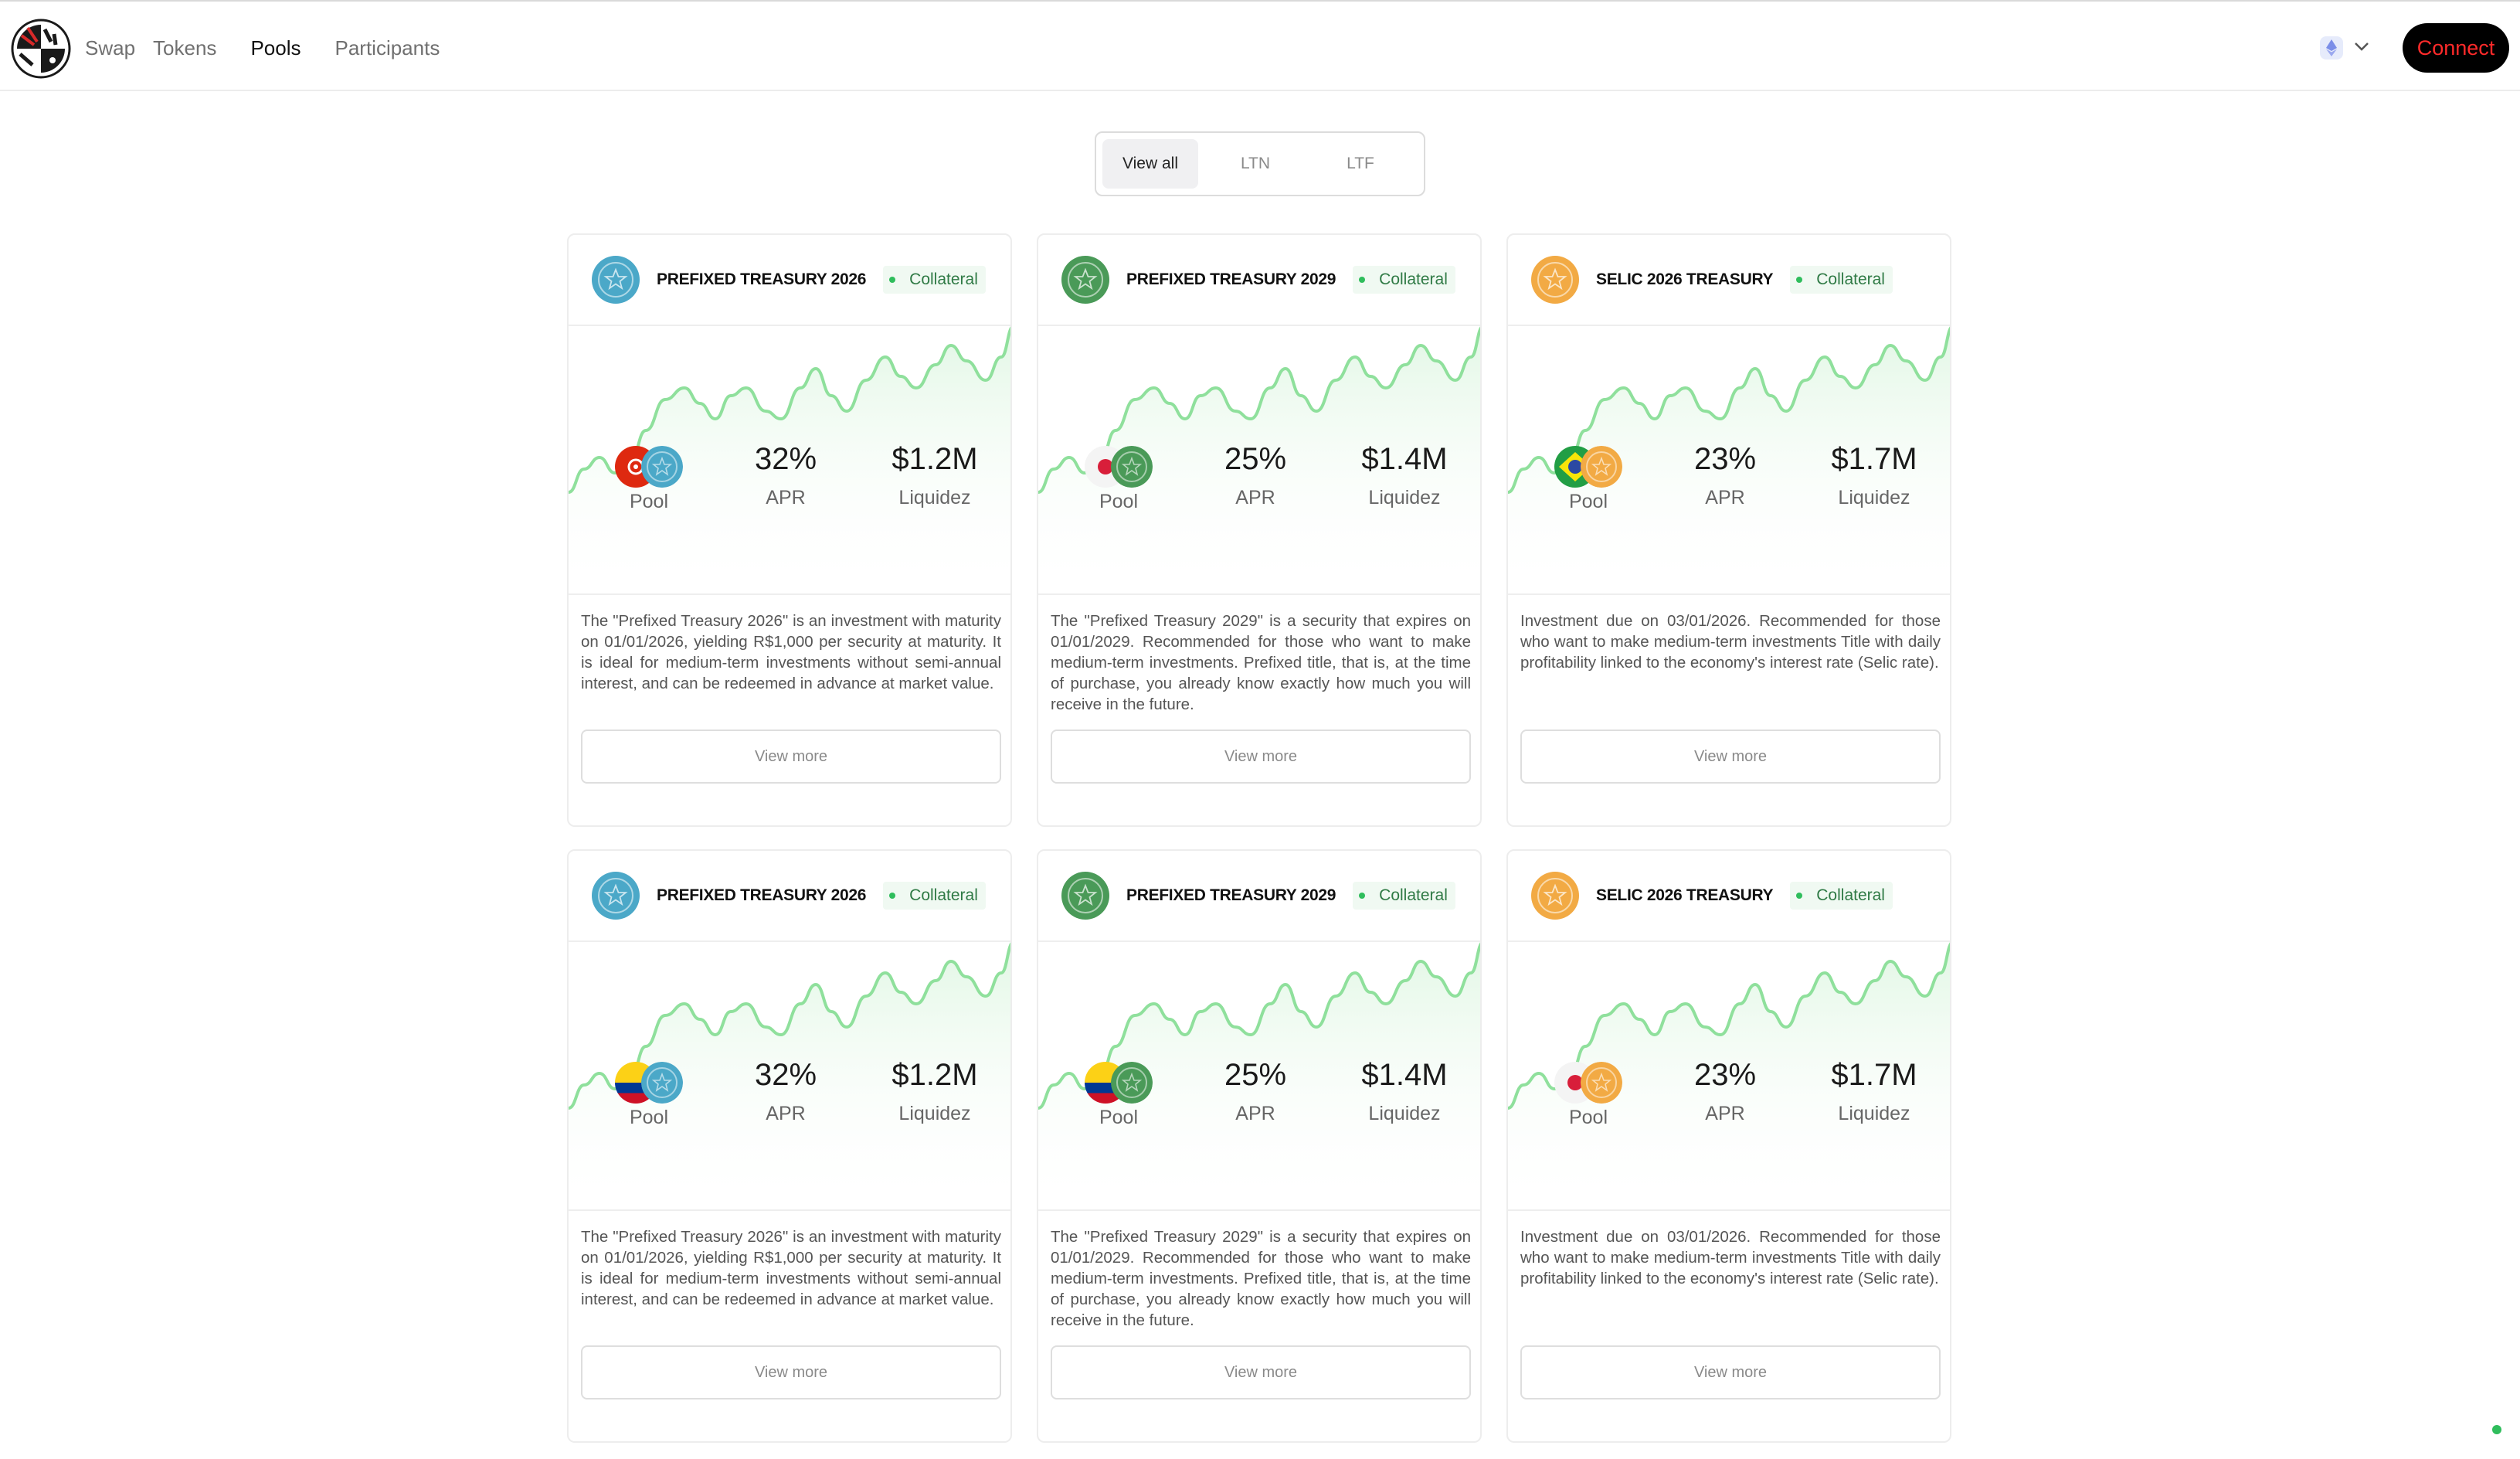  I want to click on tab-ltf: LTF, so click(1360, 163).